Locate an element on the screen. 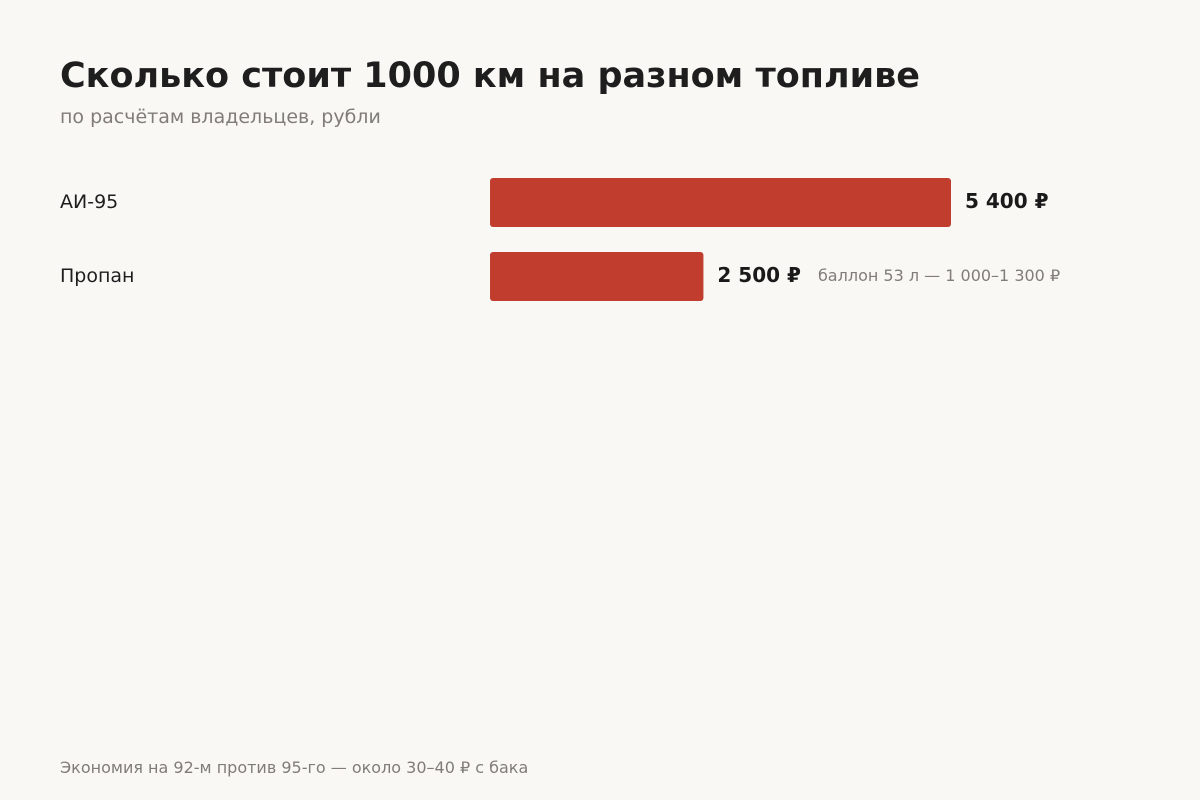  bar-row: АИ-95 5 400 ₽ is located at coordinates (554, 202).